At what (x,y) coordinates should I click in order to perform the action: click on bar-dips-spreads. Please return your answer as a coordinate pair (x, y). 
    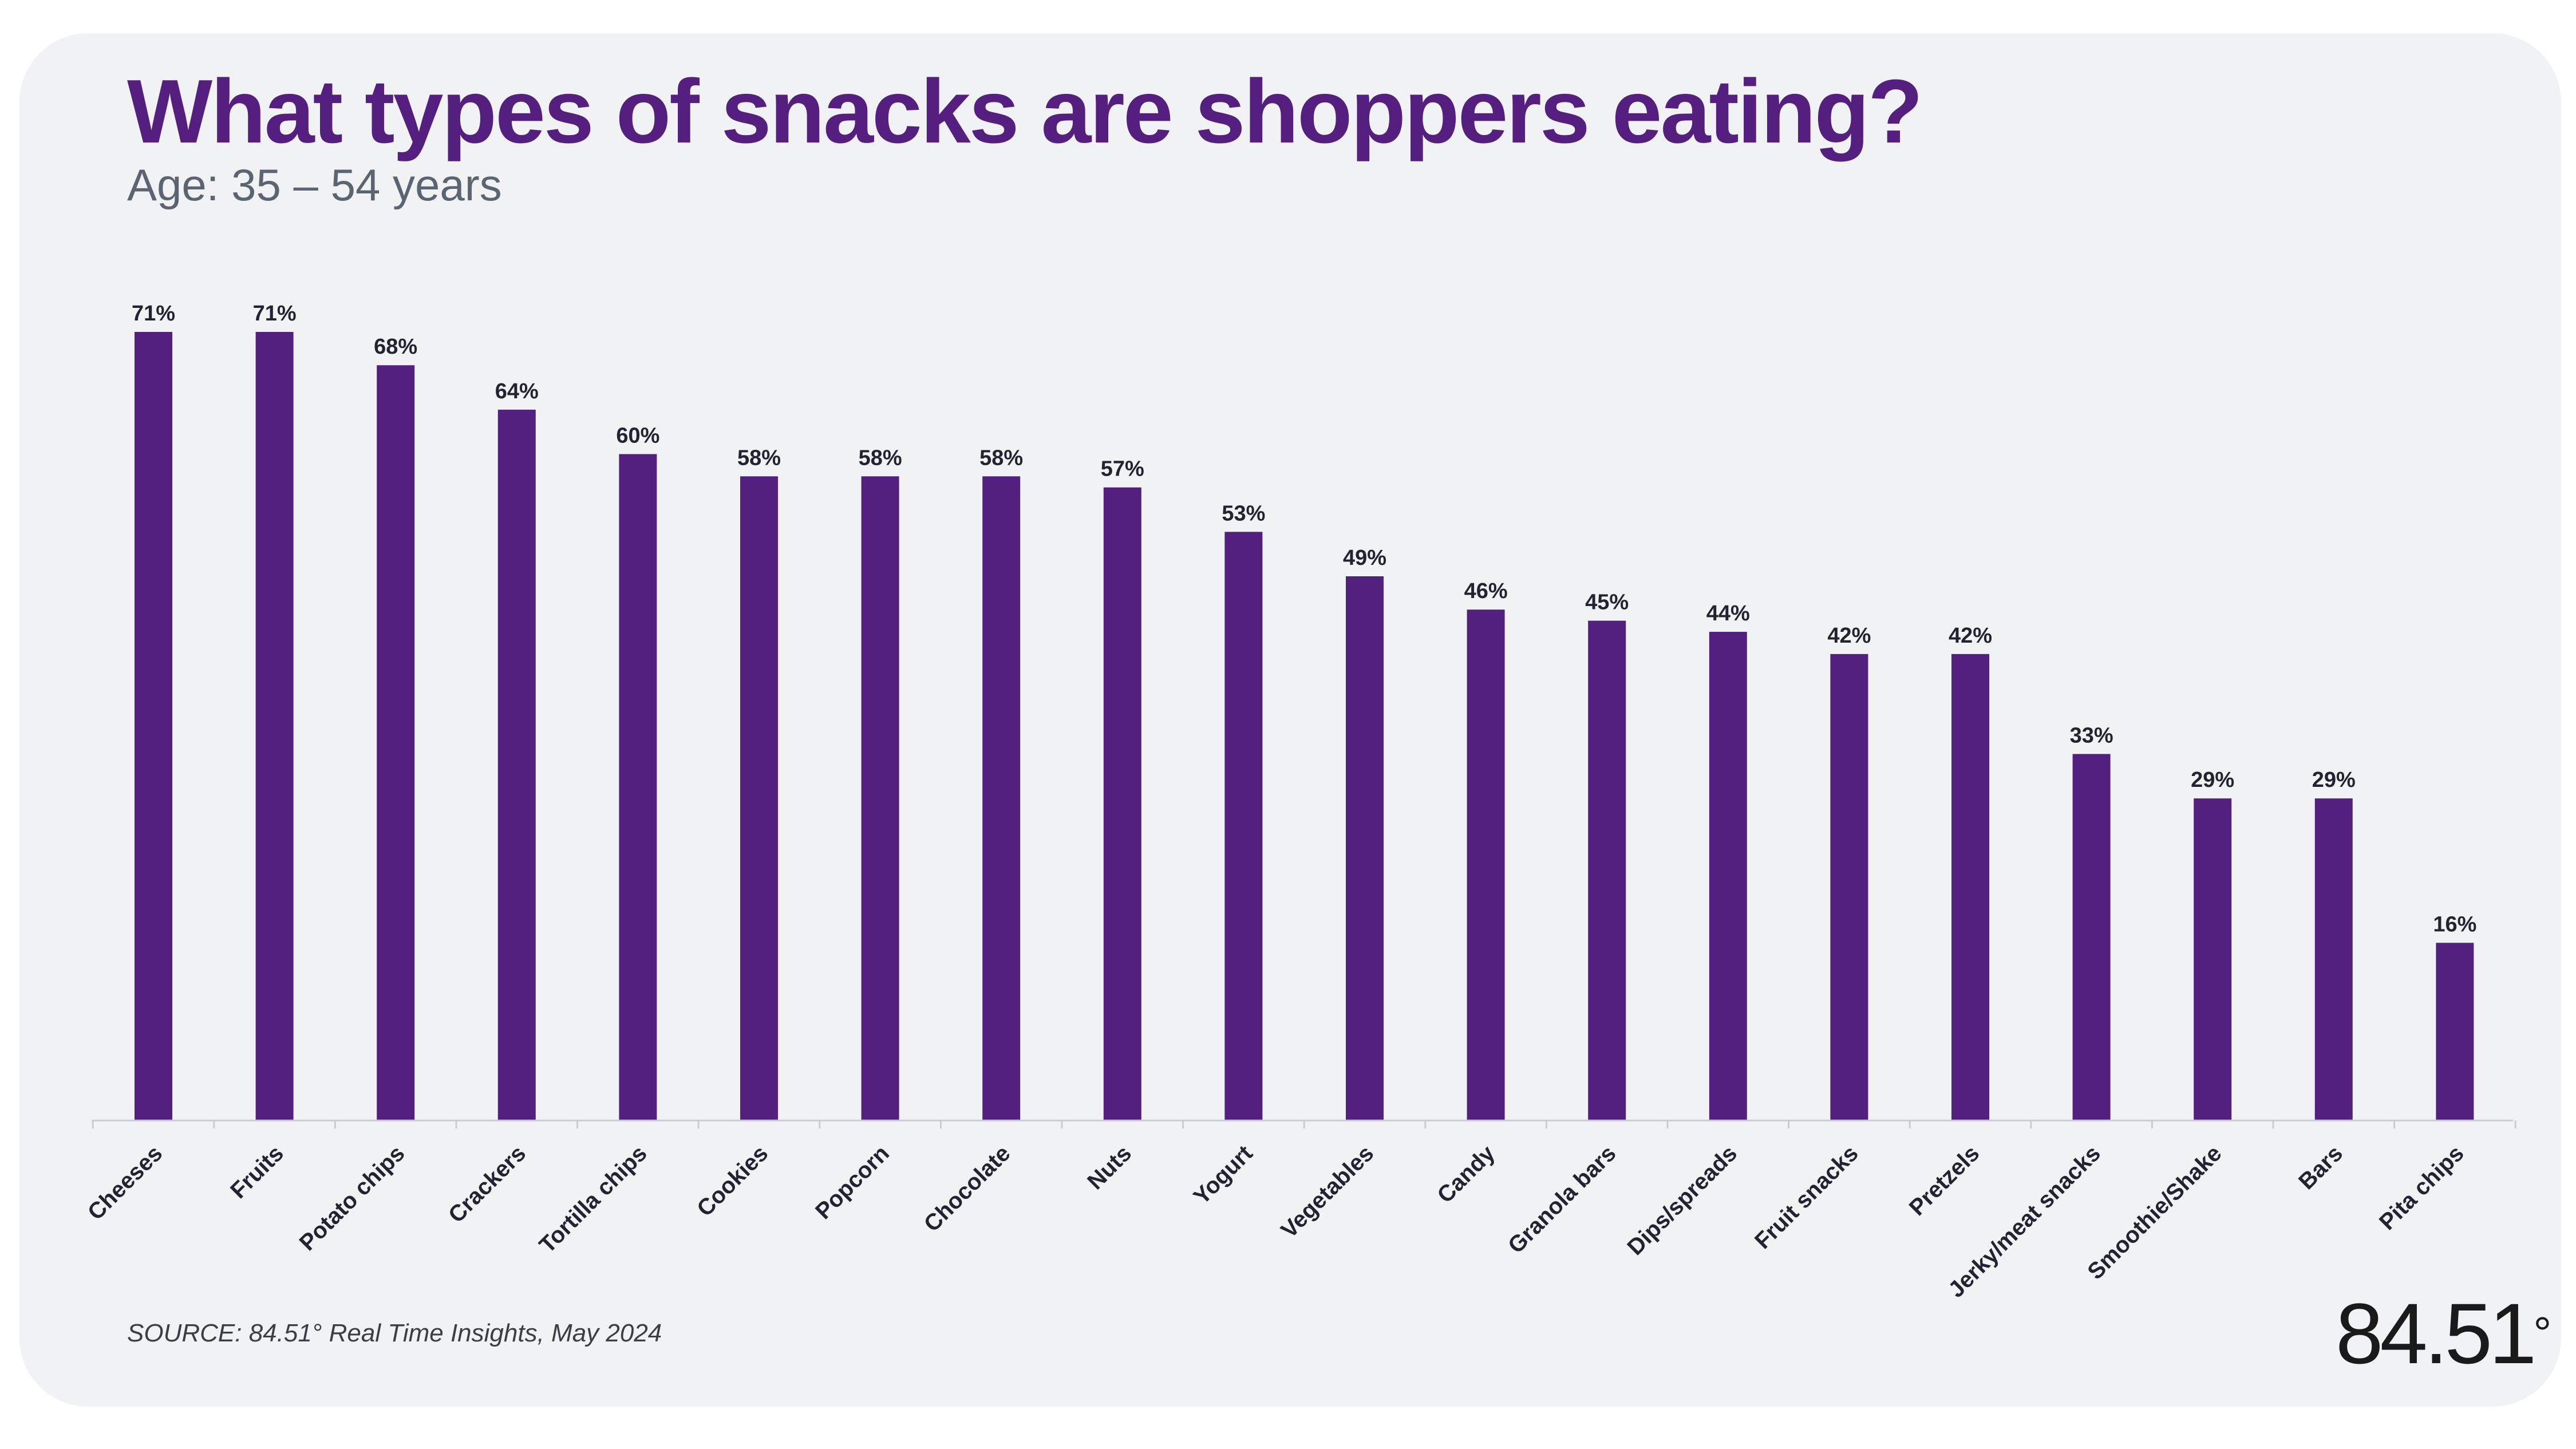
    Looking at the image, I should click on (1728, 876).